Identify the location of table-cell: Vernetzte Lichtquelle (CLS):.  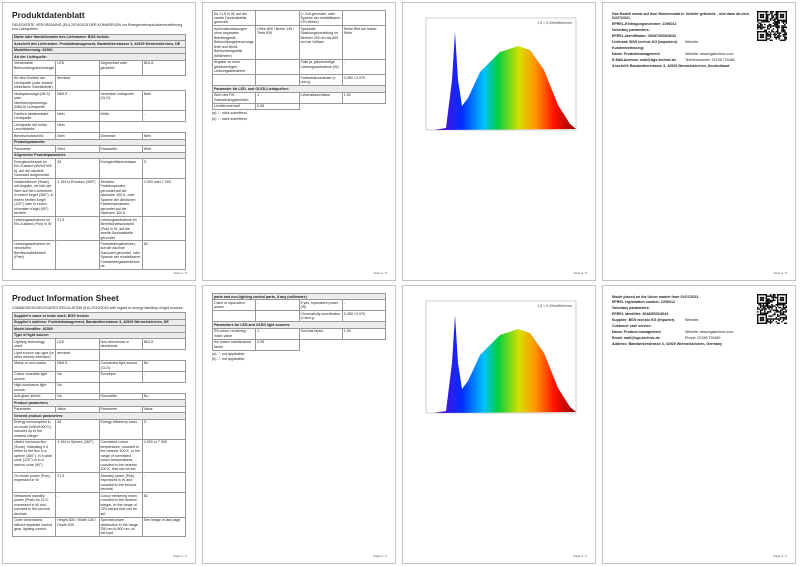
(120, 101).